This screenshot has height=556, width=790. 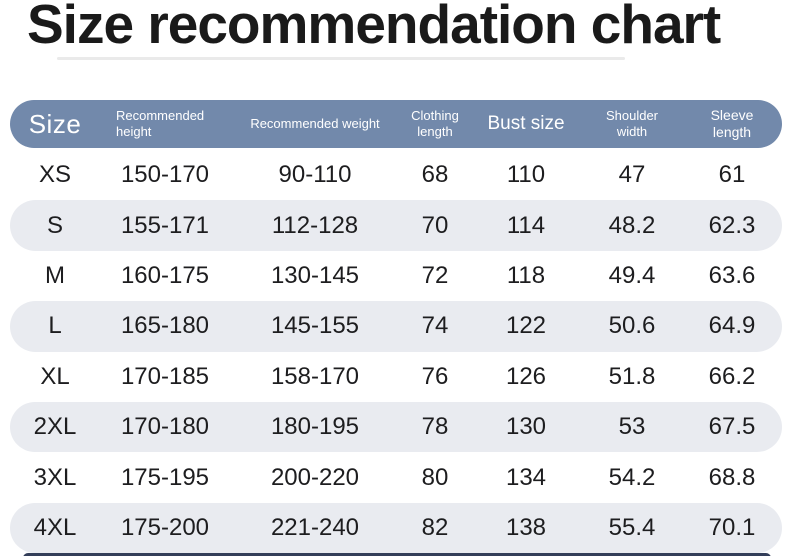 What do you see at coordinates (526, 225) in the screenshot?
I see `value-cell: 114` at bounding box center [526, 225].